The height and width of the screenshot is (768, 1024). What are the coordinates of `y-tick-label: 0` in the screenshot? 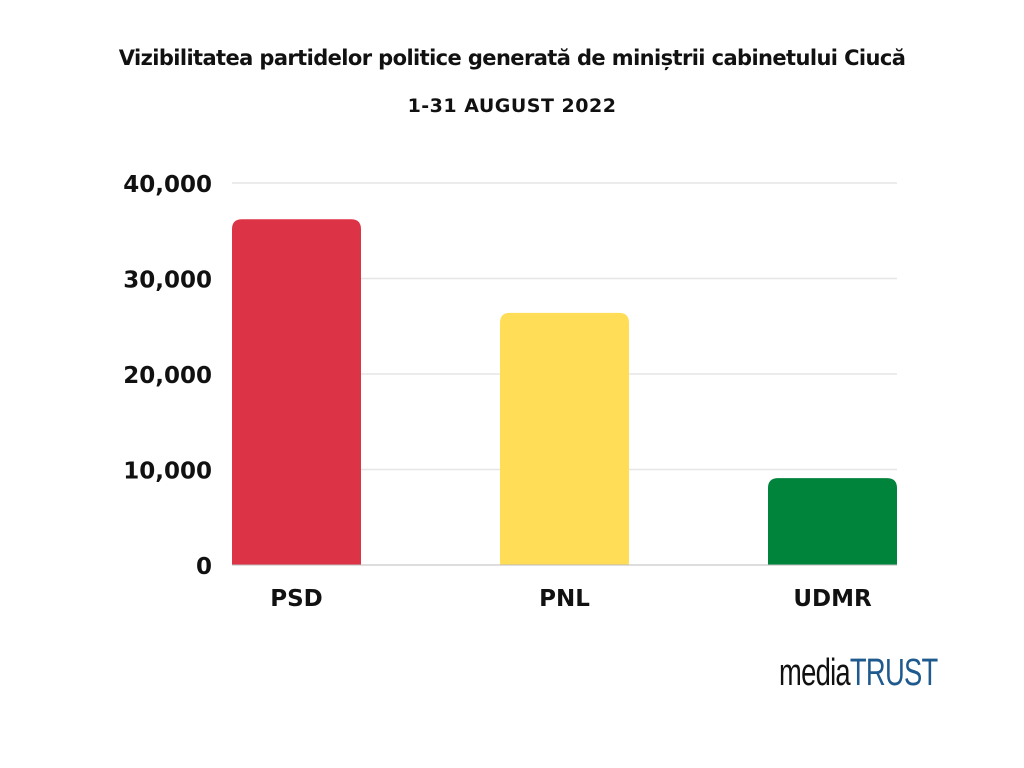 It's located at (204, 567).